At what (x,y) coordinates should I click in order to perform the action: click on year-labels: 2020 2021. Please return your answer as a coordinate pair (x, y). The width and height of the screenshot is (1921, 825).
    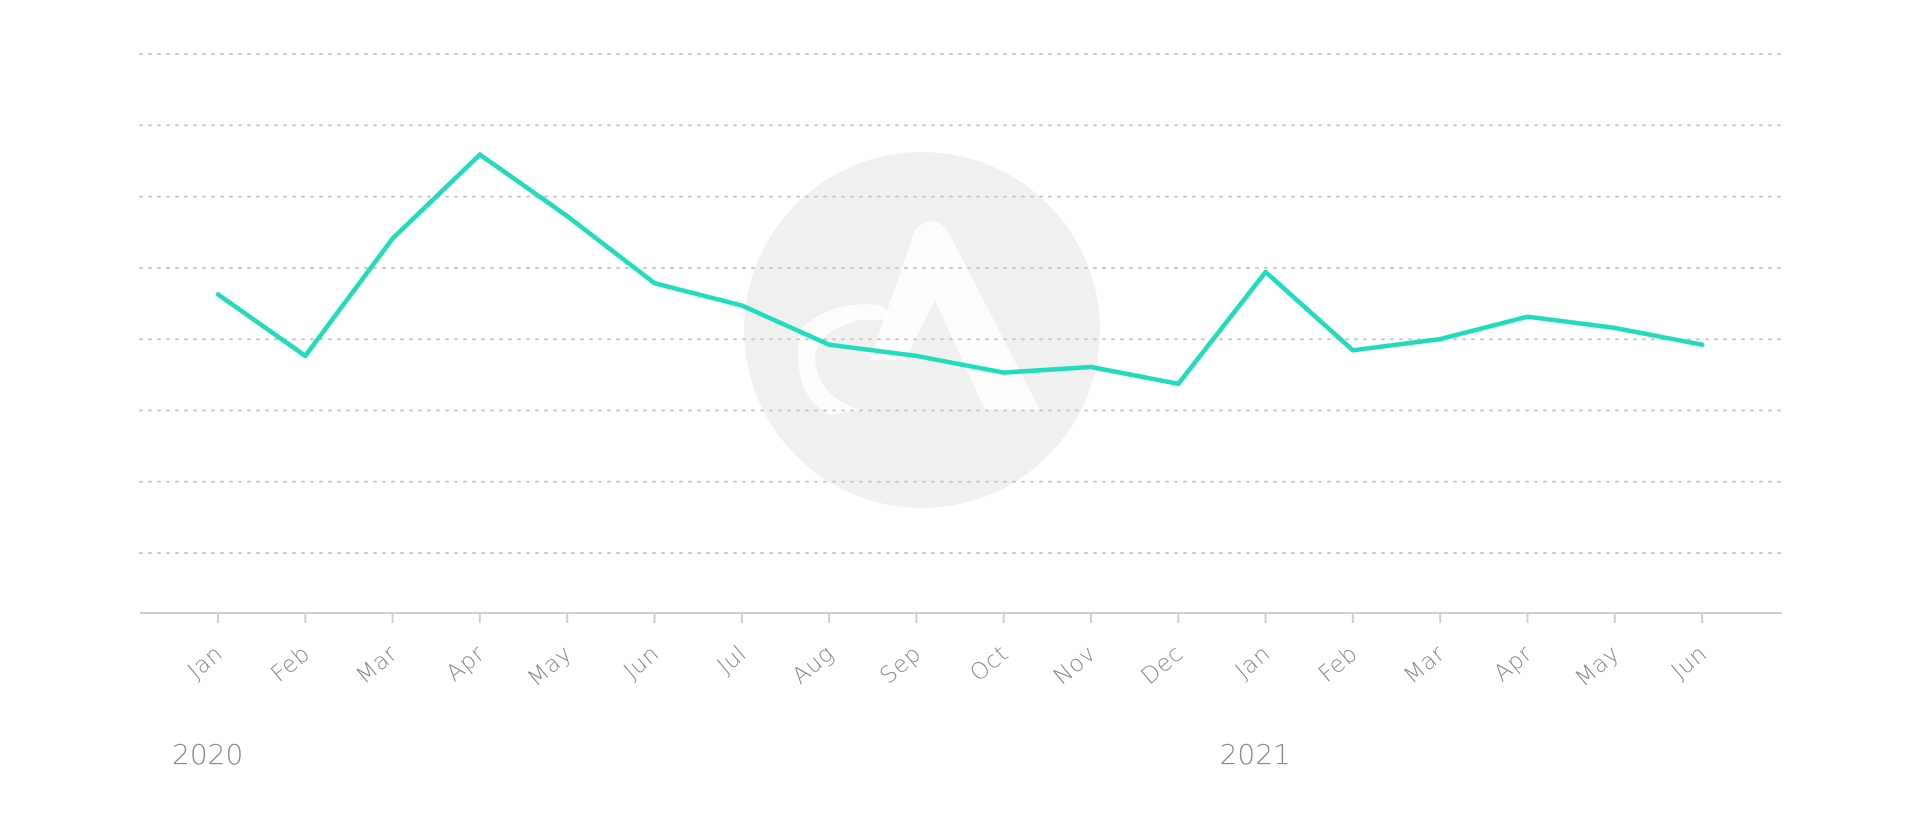
    Looking at the image, I should click on (731, 754).